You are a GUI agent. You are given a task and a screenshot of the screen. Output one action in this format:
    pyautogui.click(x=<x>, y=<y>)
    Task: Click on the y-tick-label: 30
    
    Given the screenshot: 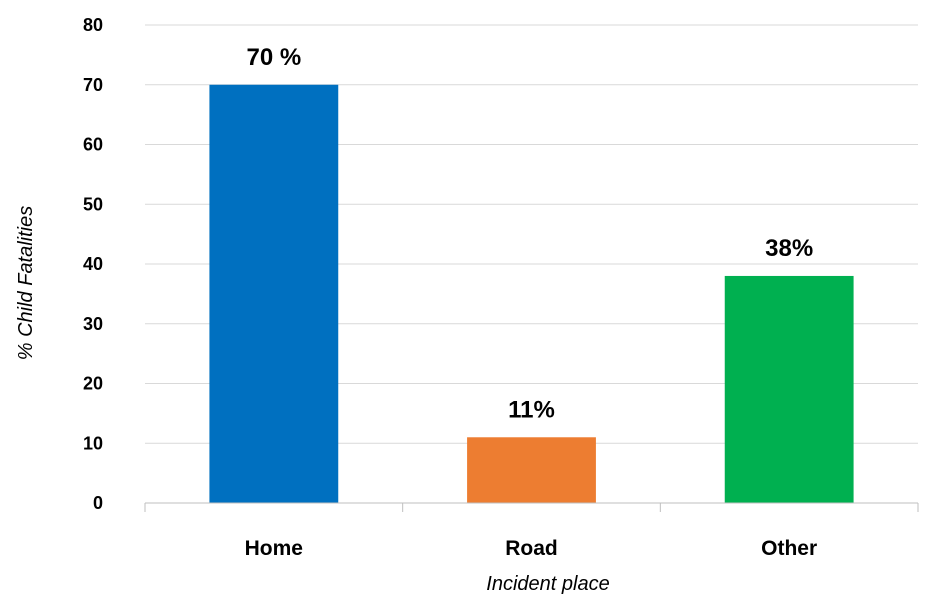 What is the action you would take?
    pyautogui.click(x=93, y=324)
    